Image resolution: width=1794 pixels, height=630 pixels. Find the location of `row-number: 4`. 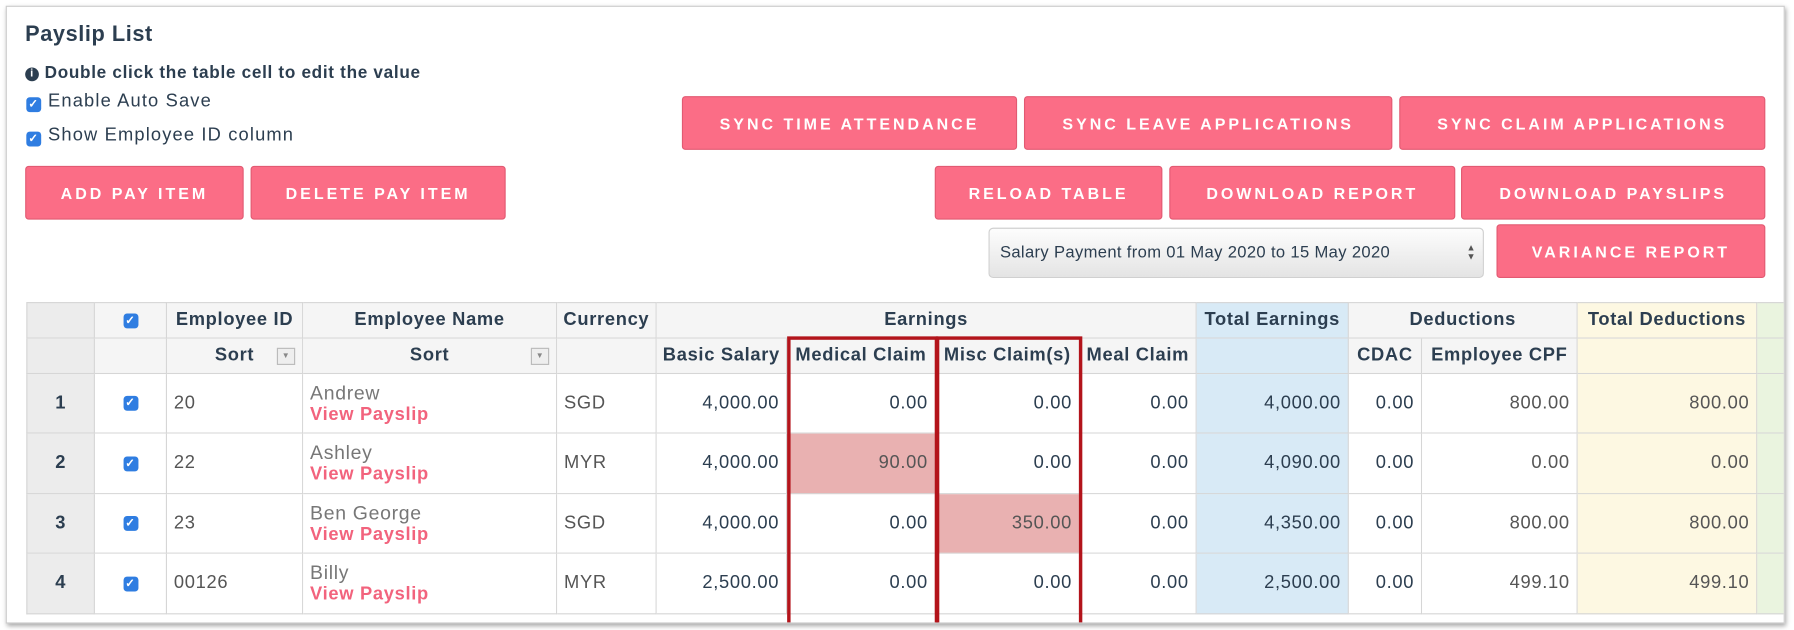

row-number: 4 is located at coordinates (60, 584).